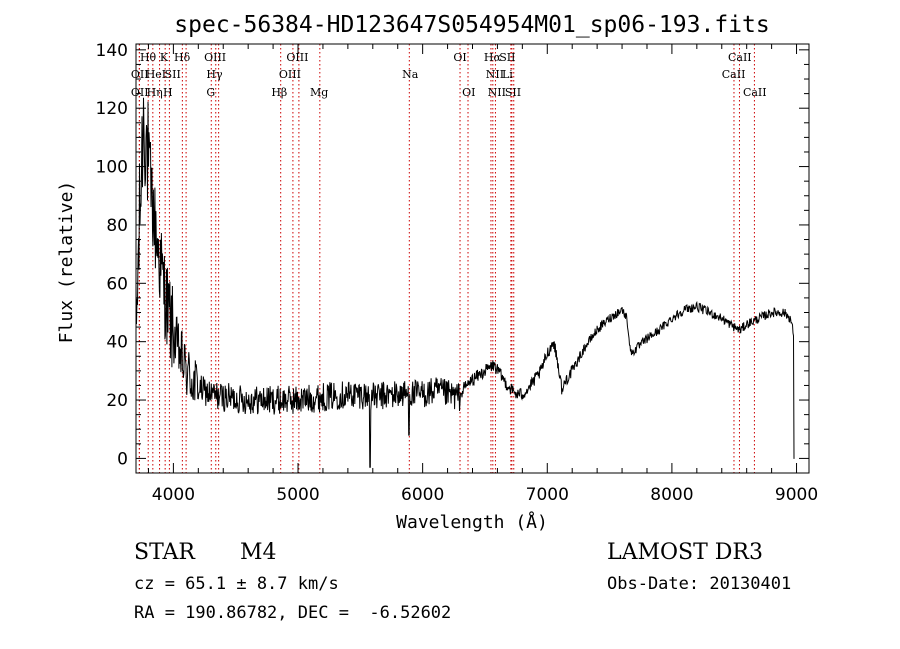 The height and width of the screenshot is (649, 900). What do you see at coordinates (547, 495) in the screenshot?
I see `x-tick-label: 7000` at bounding box center [547, 495].